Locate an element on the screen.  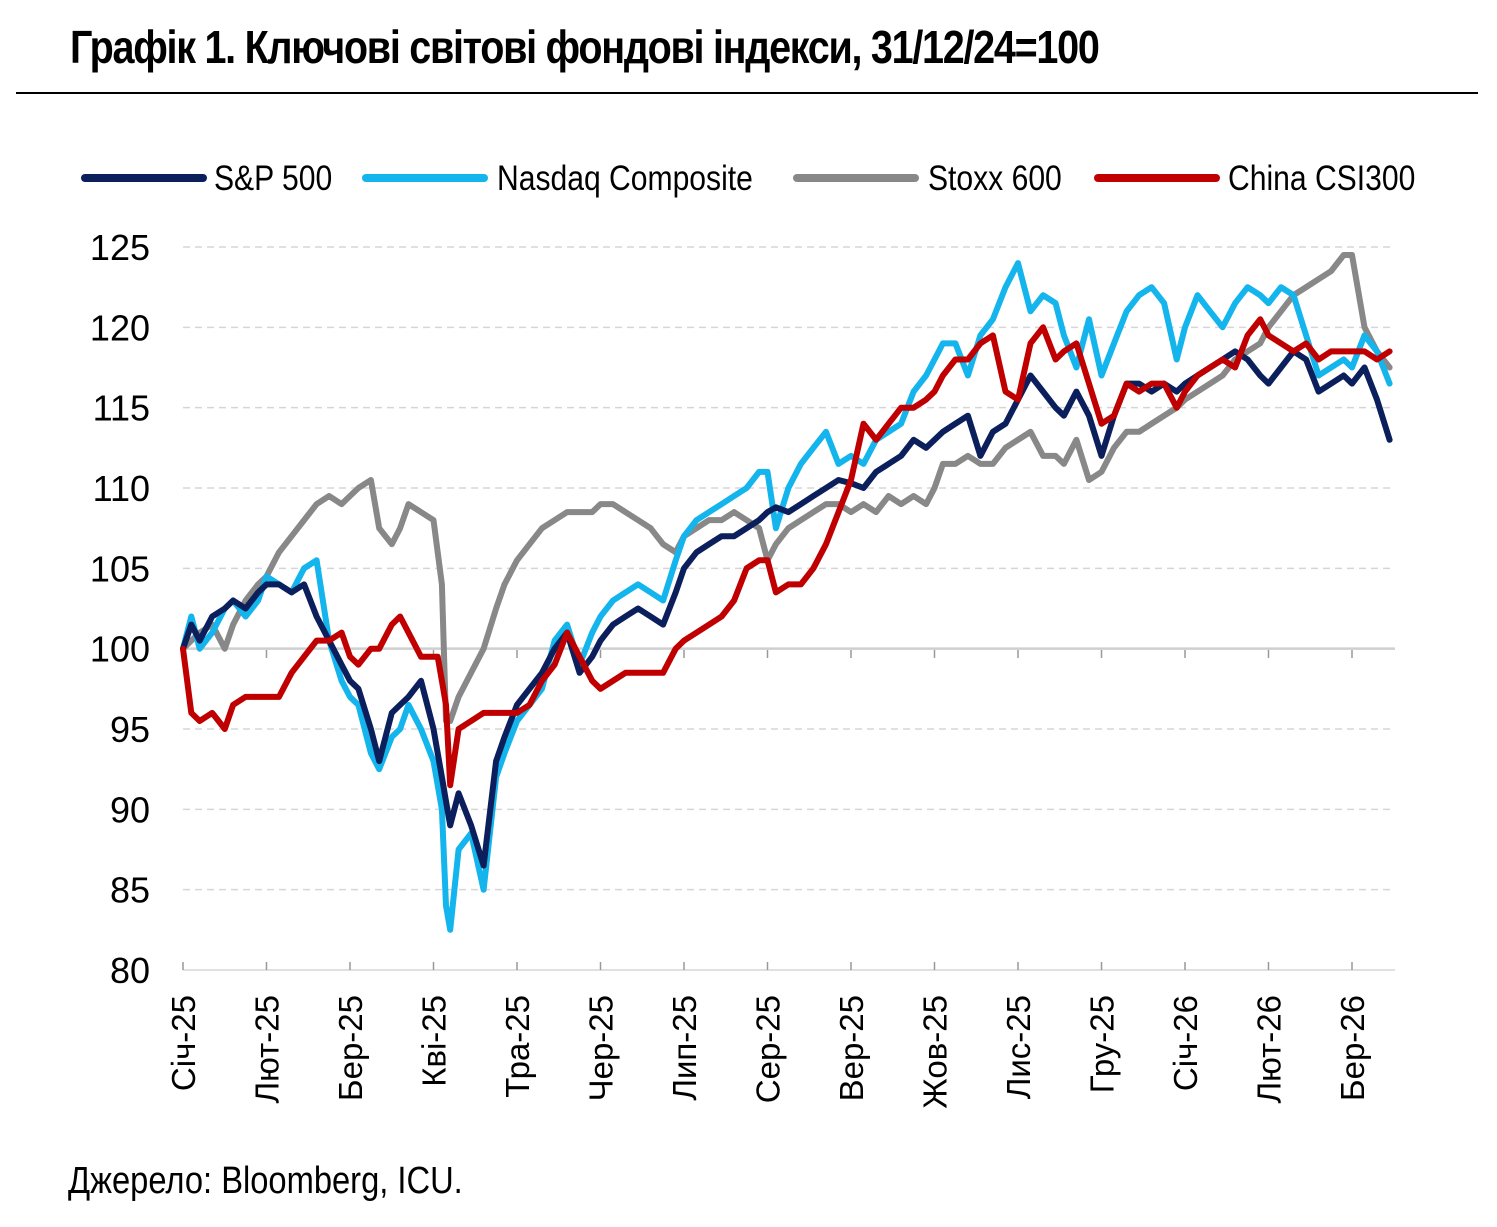
x-tick-label: Січ-25 is located at coordinates (183, 1043).